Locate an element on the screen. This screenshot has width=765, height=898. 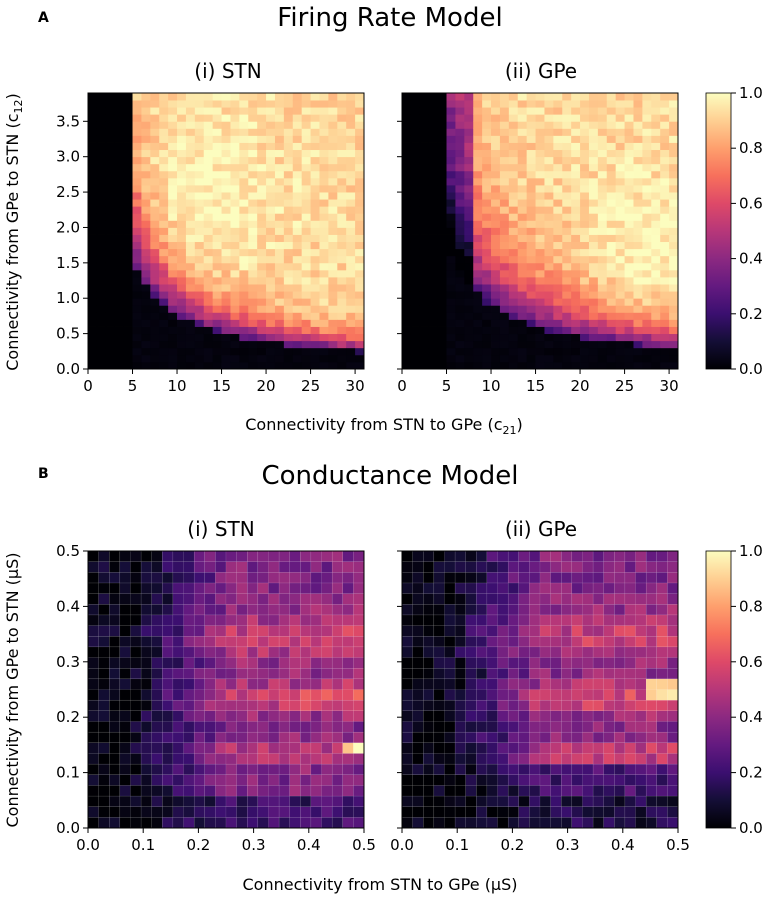
x-tick-label: 30 is located at coordinates (355, 386).